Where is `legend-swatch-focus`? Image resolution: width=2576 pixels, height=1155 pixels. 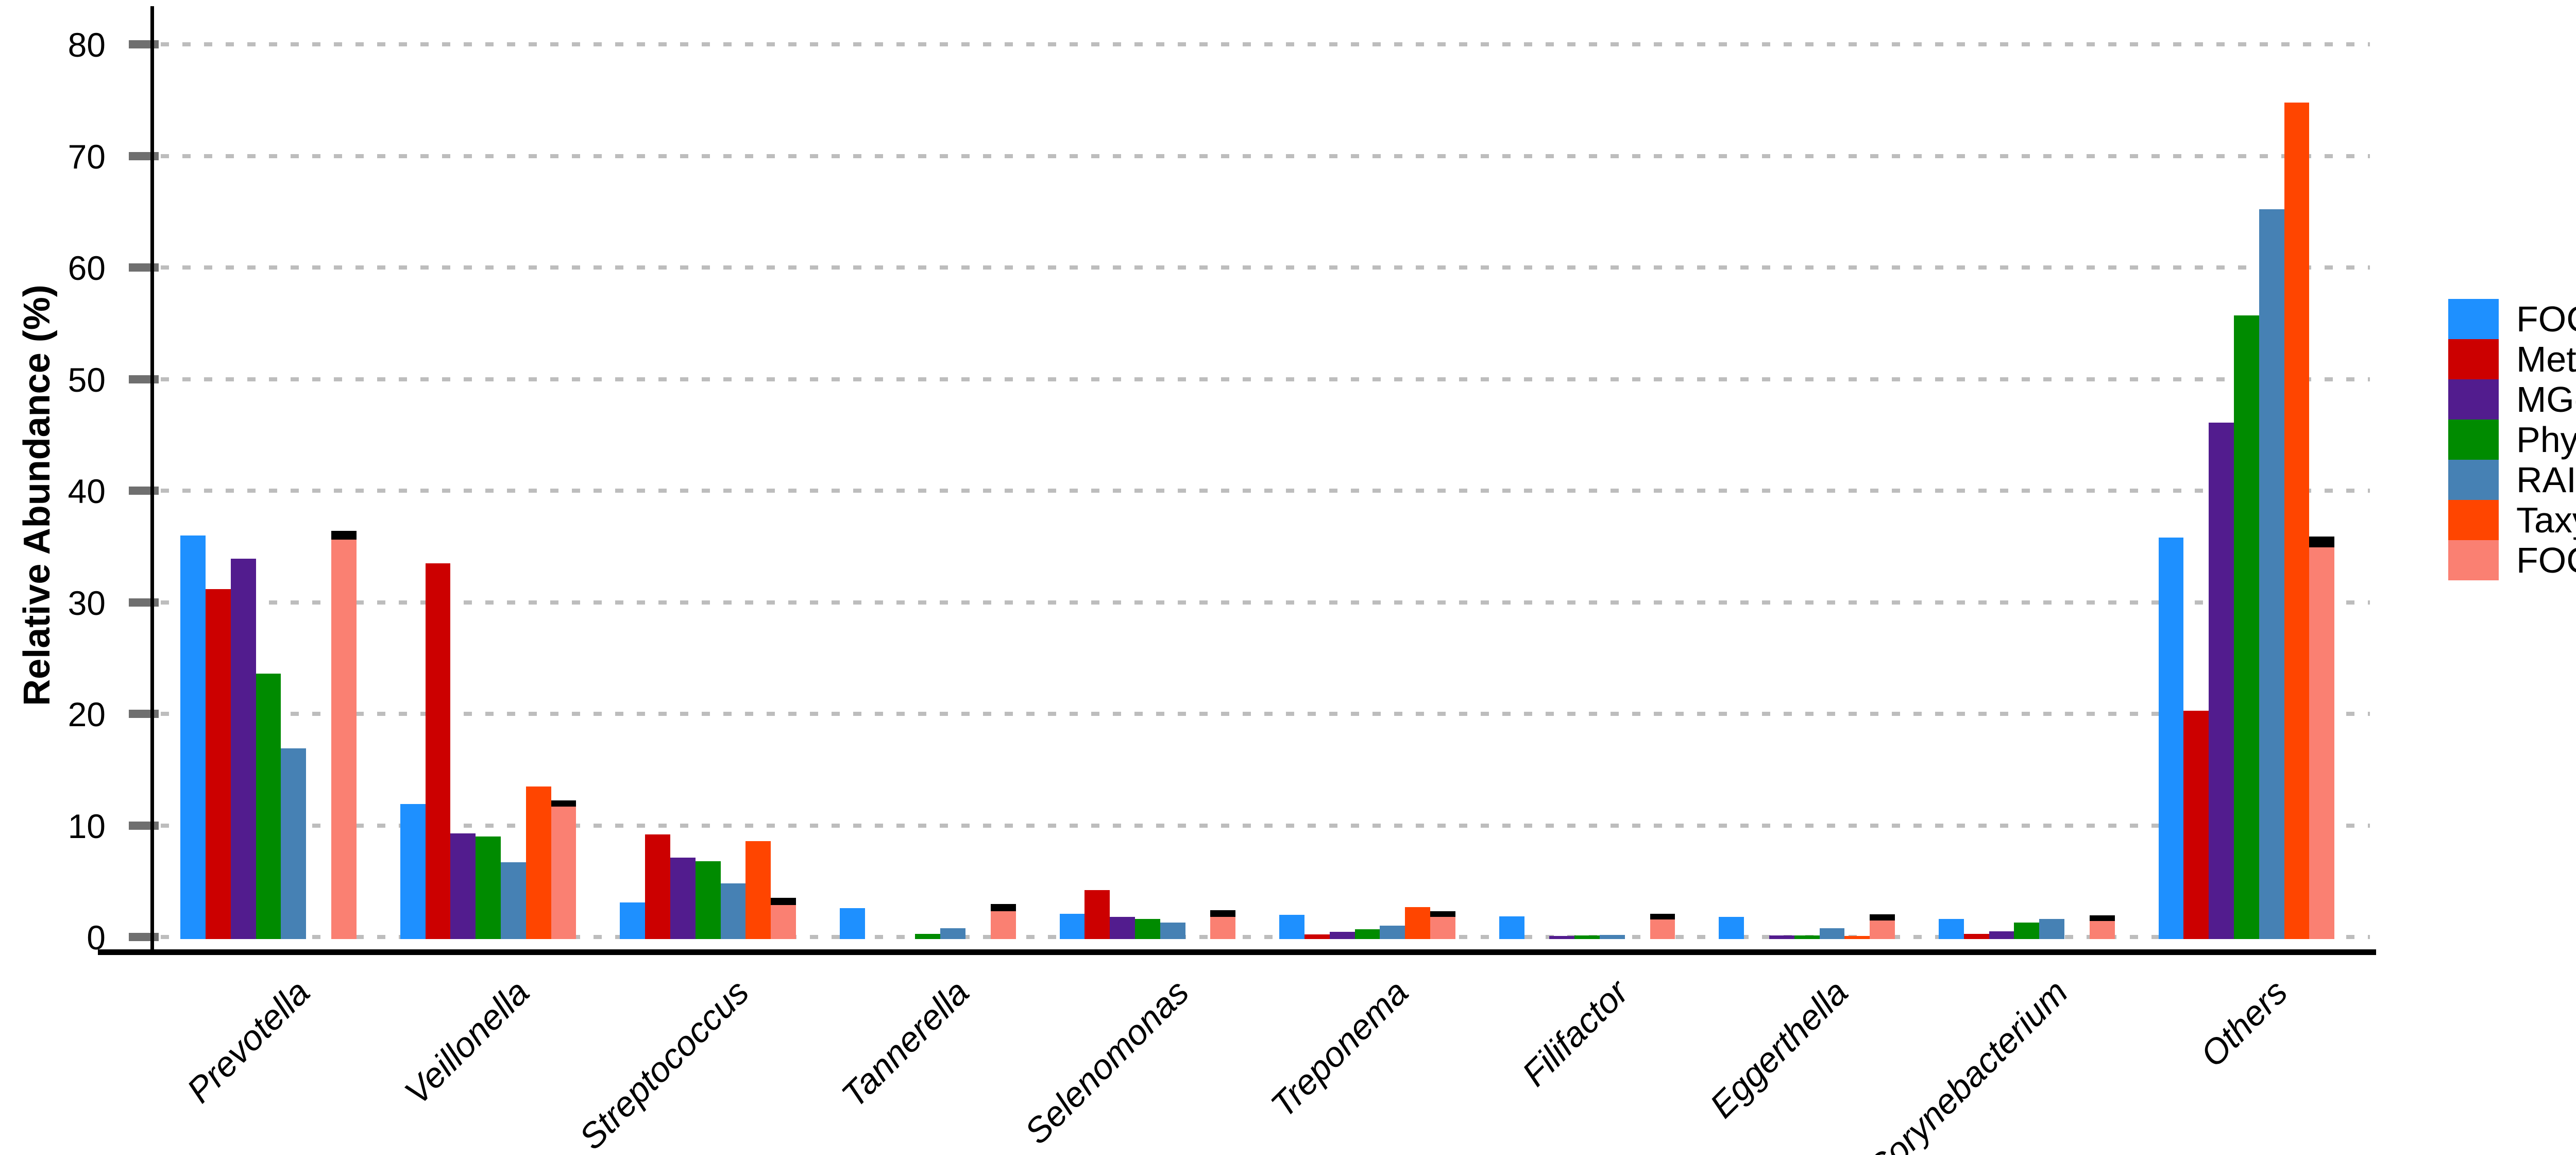 legend-swatch-focus is located at coordinates (2473, 319).